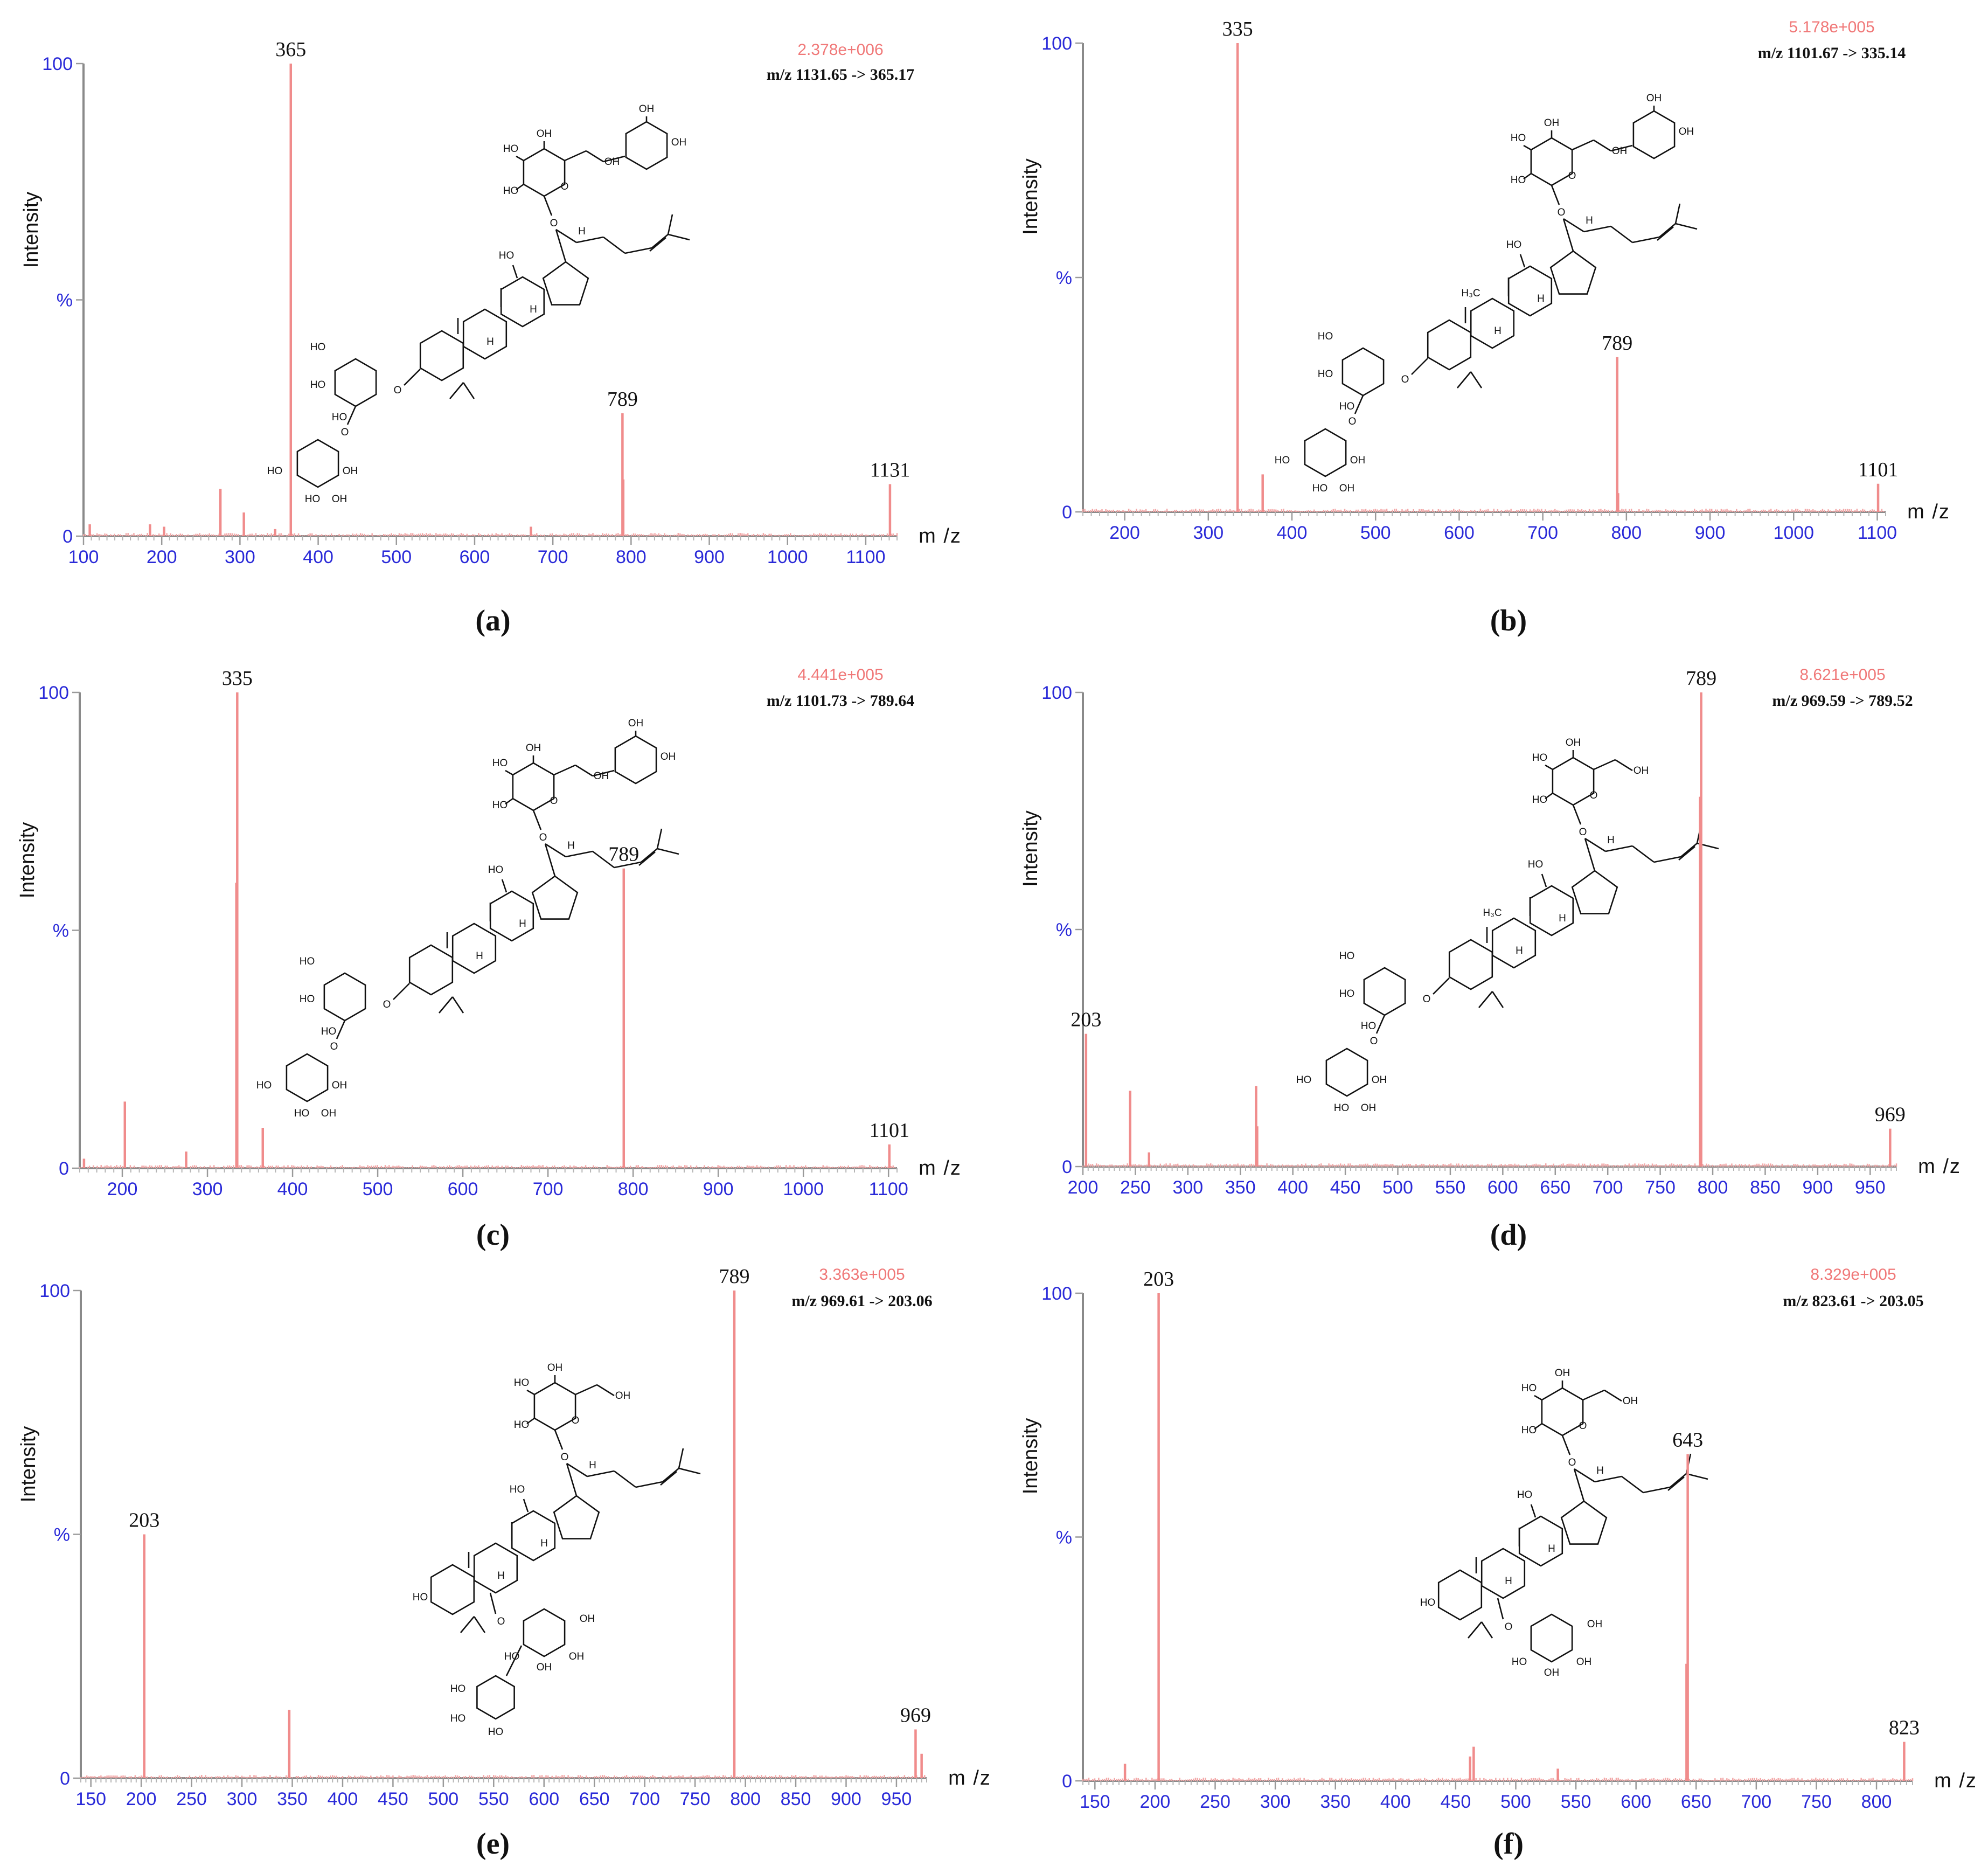 This screenshot has width=1988, height=1873. I want to click on x-tick-label: 650, so click(1555, 1187).